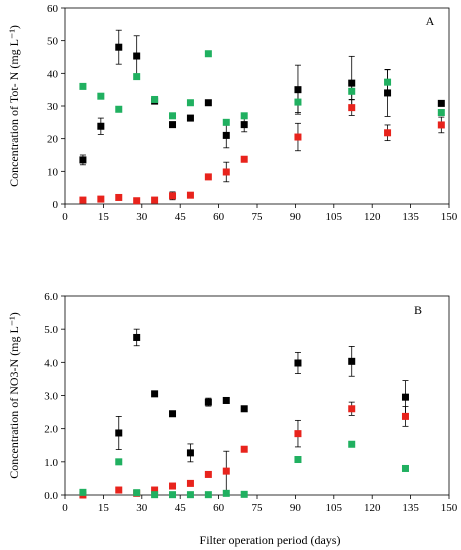  I want to click on y-tick-label: 2.0, so click(51, 430).